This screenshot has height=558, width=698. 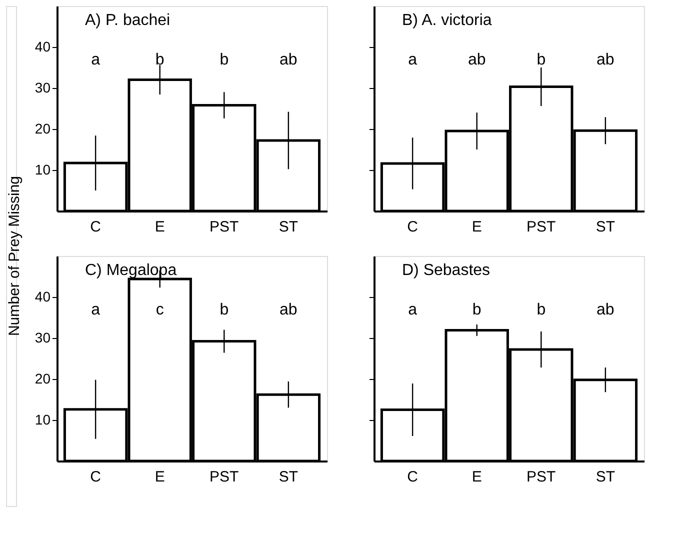 What do you see at coordinates (160, 309) in the screenshot?
I see `annotation: c` at bounding box center [160, 309].